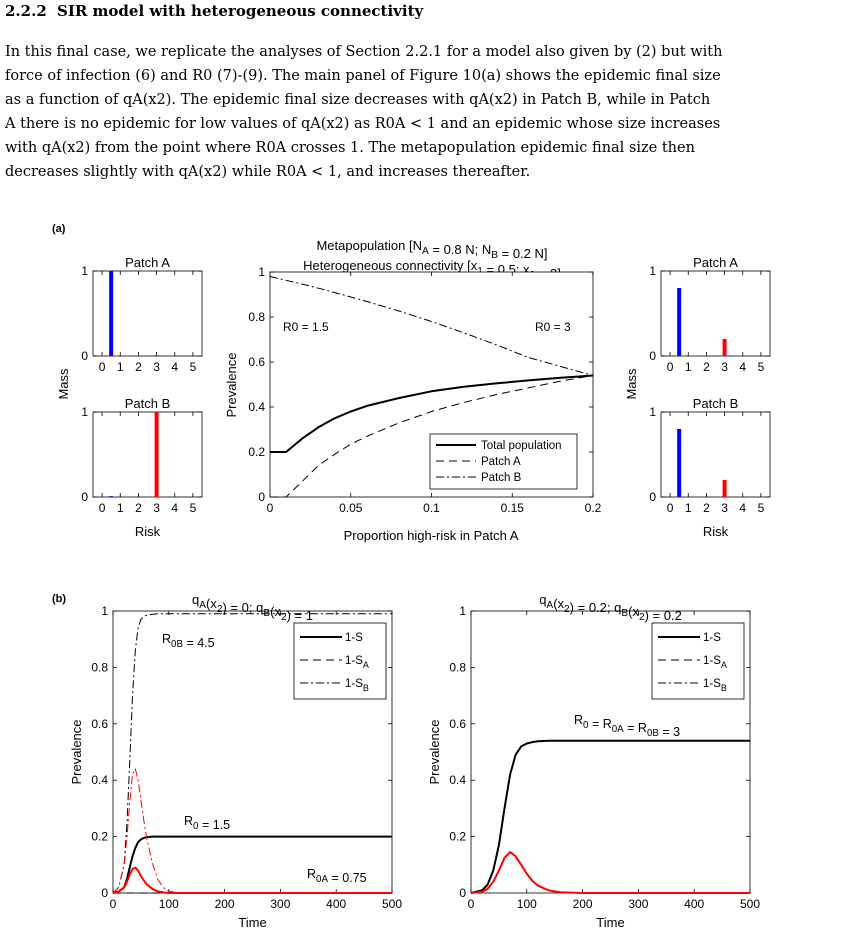  What do you see at coordinates (104, 893) in the screenshot?
I see `b-left-ytick-label: 0` at bounding box center [104, 893].